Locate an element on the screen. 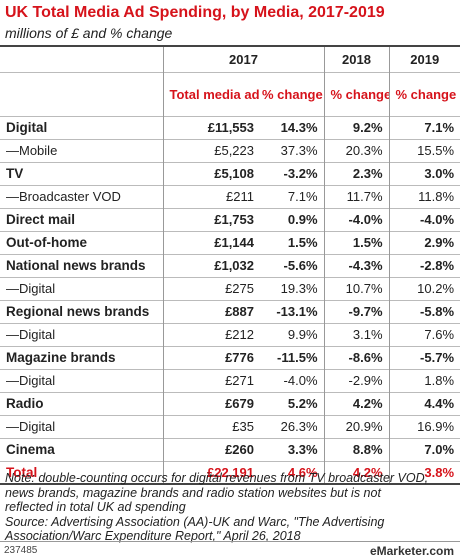 This screenshot has height=559, width=460. cell-change-2019: -5.7% is located at coordinates (424, 357).